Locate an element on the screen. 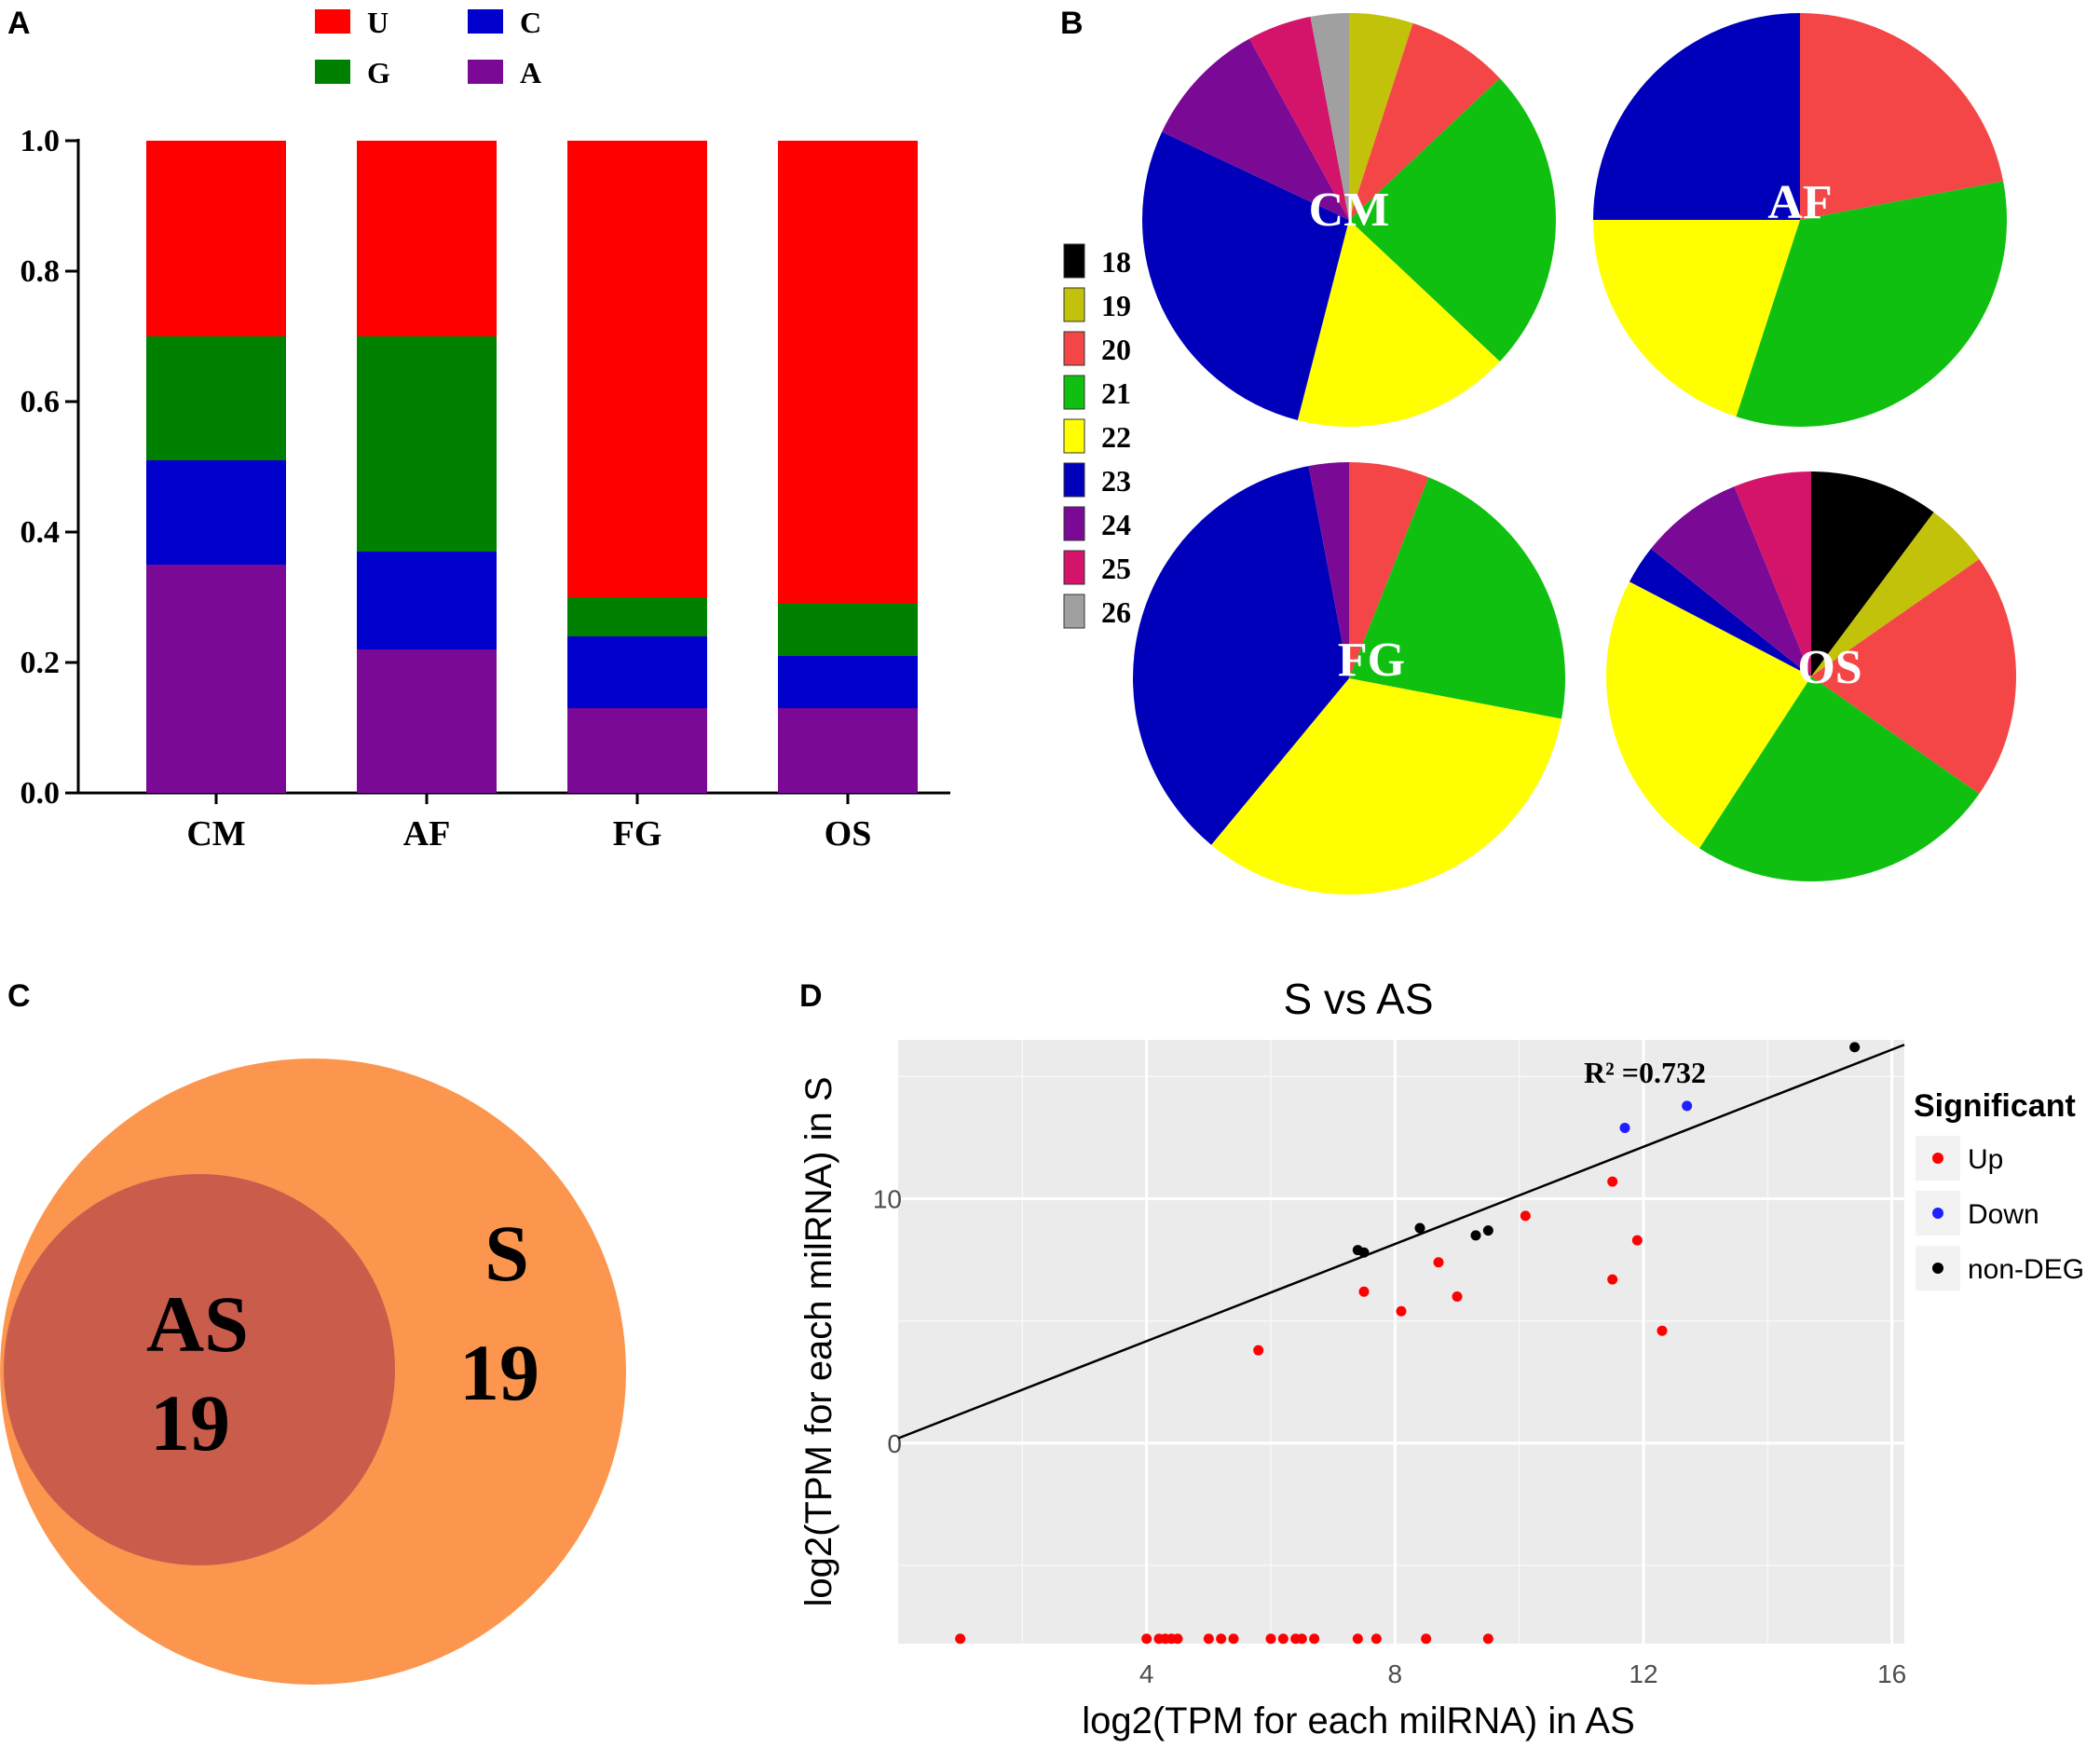 Image resolution: width=2100 pixels, height=1748 pixels. y-tick-label: 0.0 is located at coordinates (40, 793).